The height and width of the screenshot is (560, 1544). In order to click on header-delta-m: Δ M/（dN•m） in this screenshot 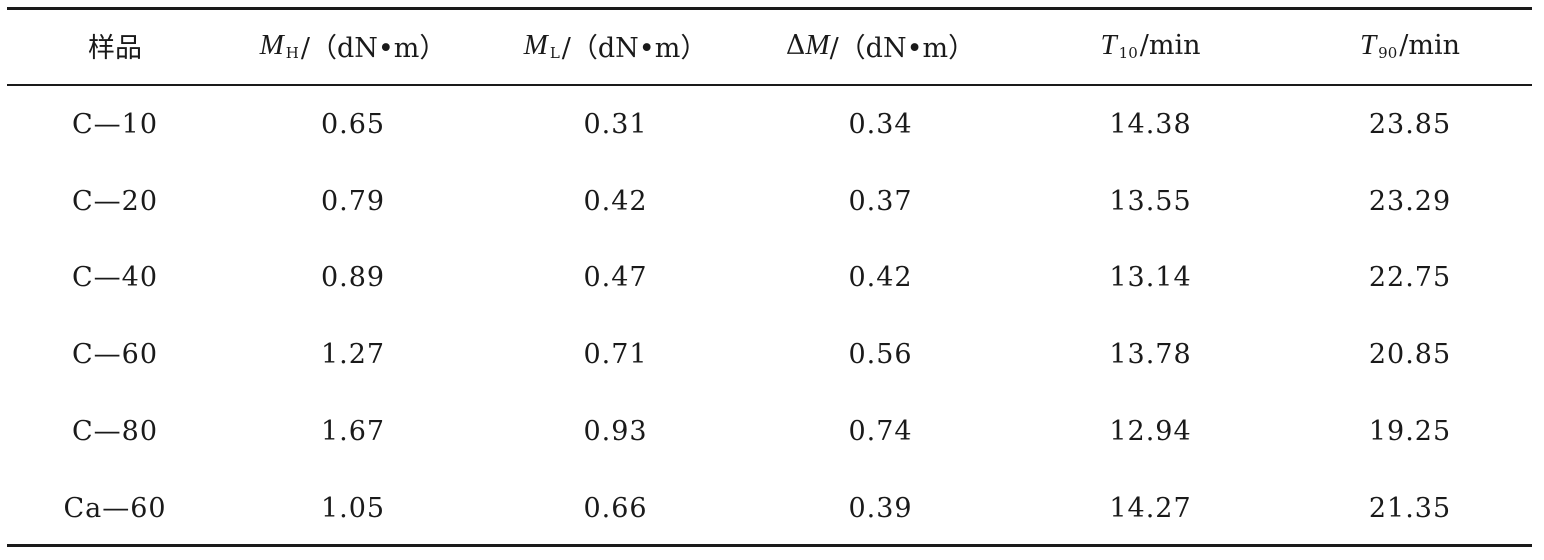, I will do `click(880, 45)`.